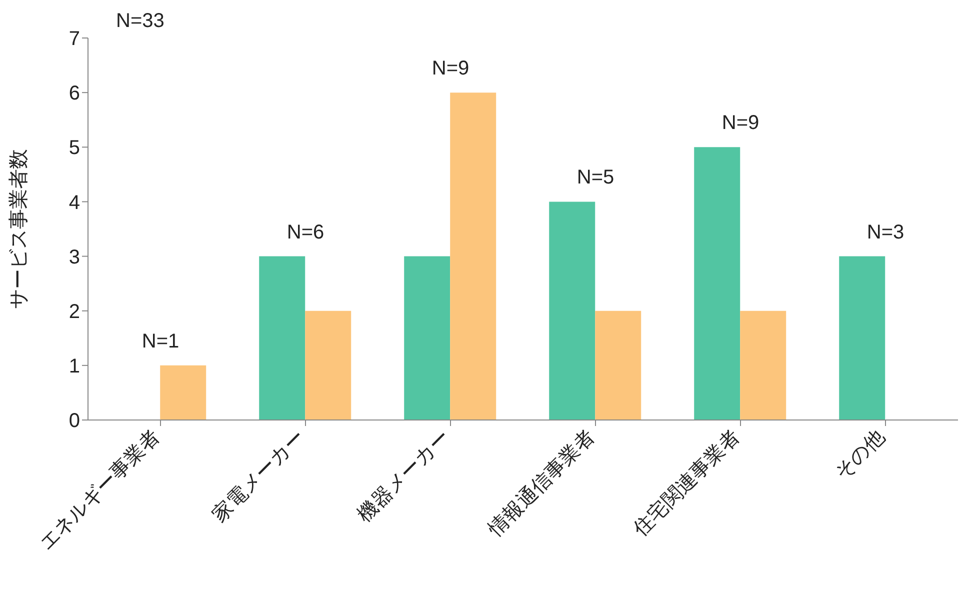 This screenshot has height=608, width=972. Describe the element at coordinates (19, 229) in the screenshot. I see `y-axis-title: サービス事業者数` at that location.